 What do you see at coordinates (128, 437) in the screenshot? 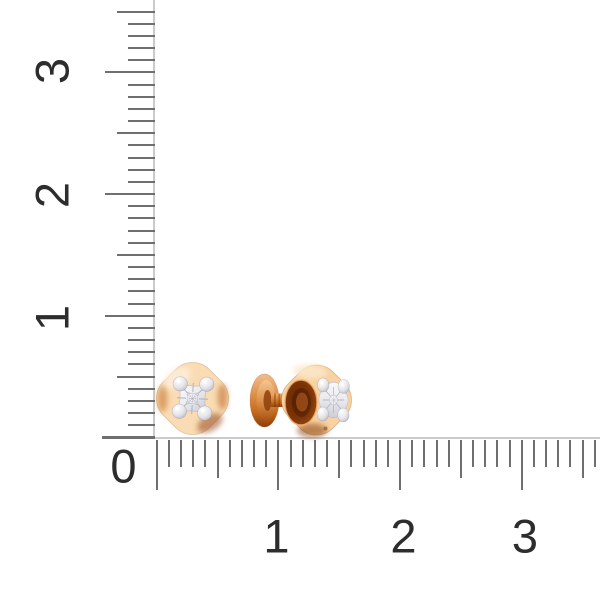
I see `vertical-ruler-zero-tick` at bounding box center [128, 437].